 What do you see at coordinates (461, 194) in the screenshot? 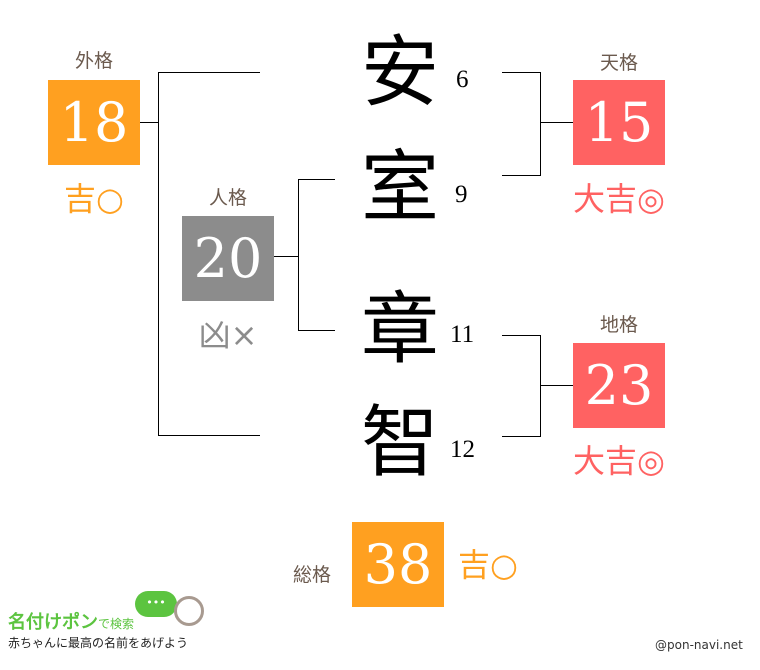
I see `stroke-count-2: 9` at bounding box center [461, 194].